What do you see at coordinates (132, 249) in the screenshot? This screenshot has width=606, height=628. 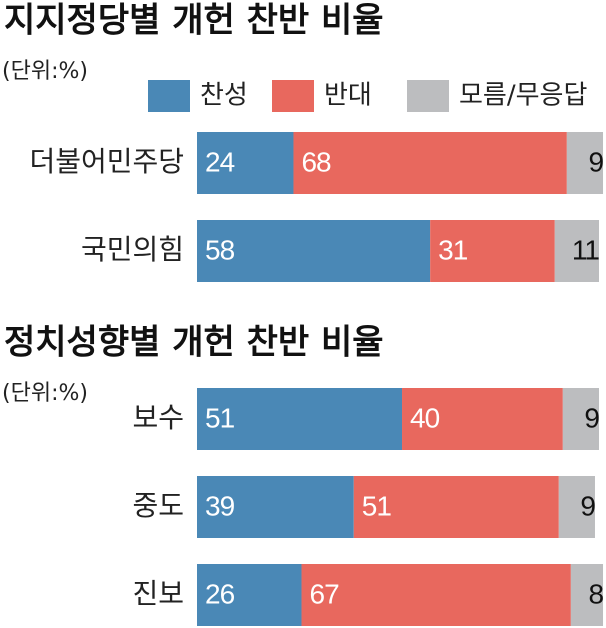 I see `category-label: 국민의힘` at bounding box center [132, 249].